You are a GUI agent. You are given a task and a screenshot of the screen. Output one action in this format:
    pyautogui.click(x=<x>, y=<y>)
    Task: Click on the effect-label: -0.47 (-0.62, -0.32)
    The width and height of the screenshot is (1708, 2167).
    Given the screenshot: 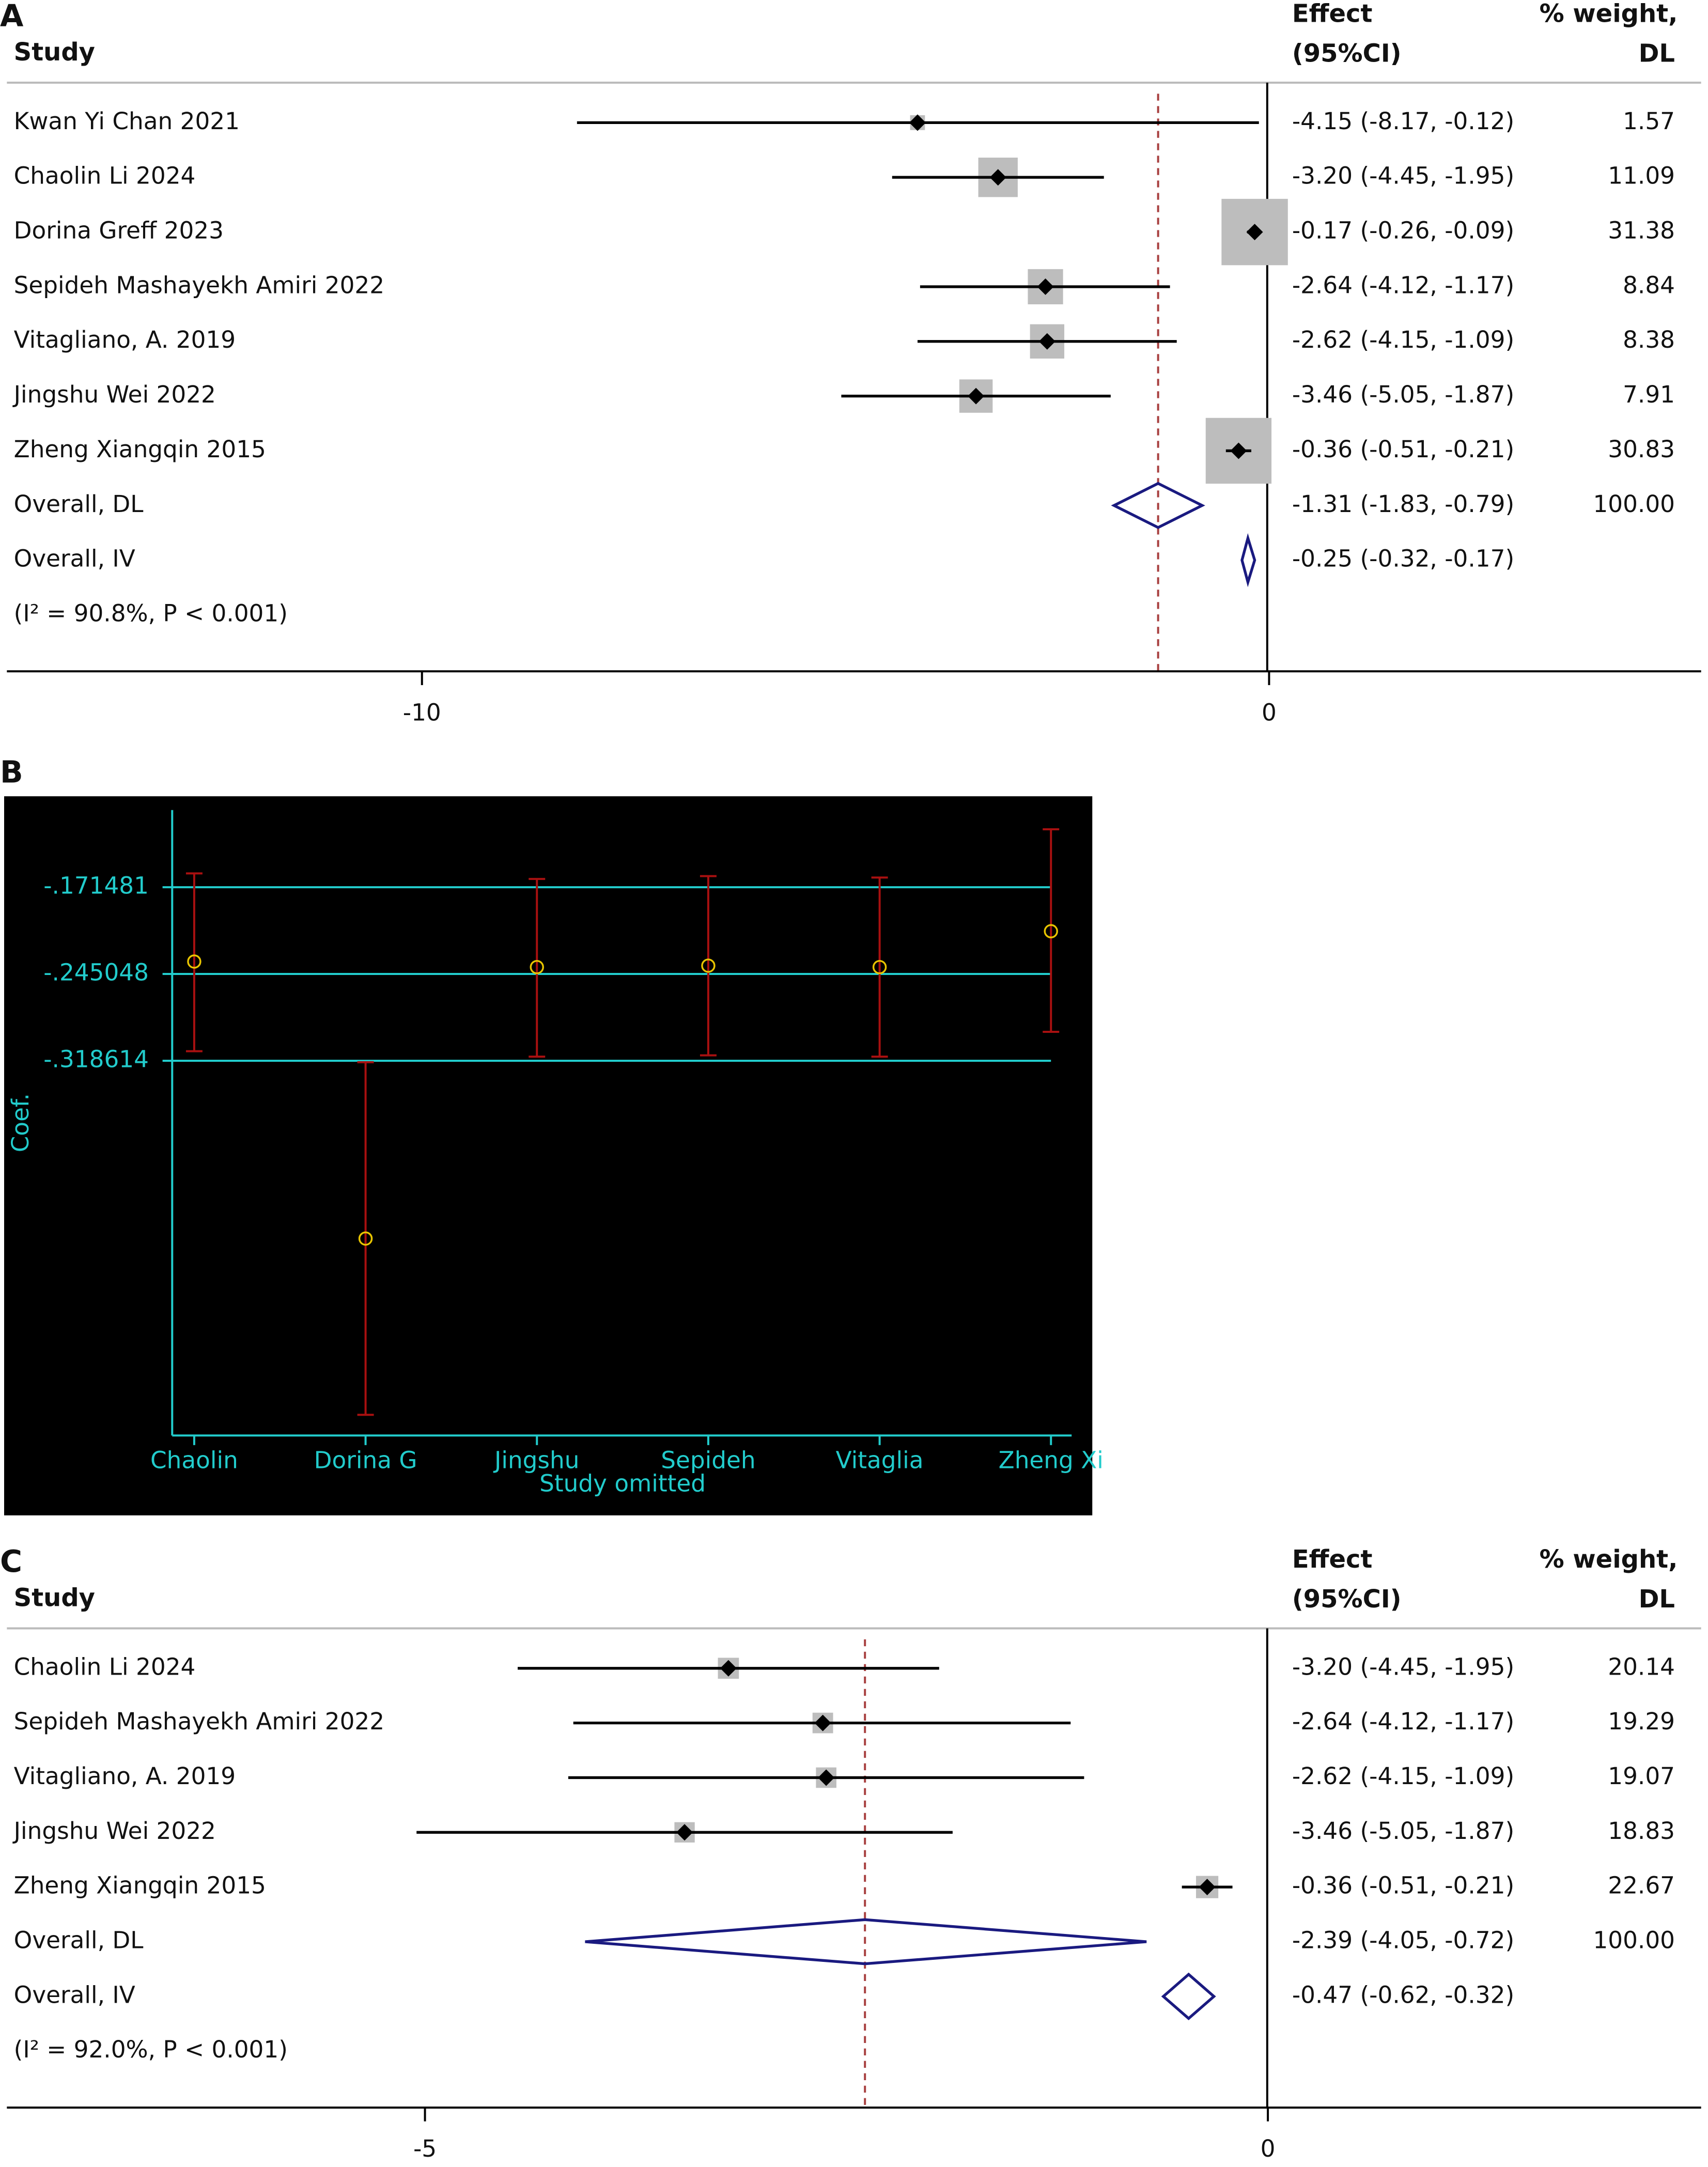 What is the action you would take?
    pyautogui.click(x=1403, y=1995)
    